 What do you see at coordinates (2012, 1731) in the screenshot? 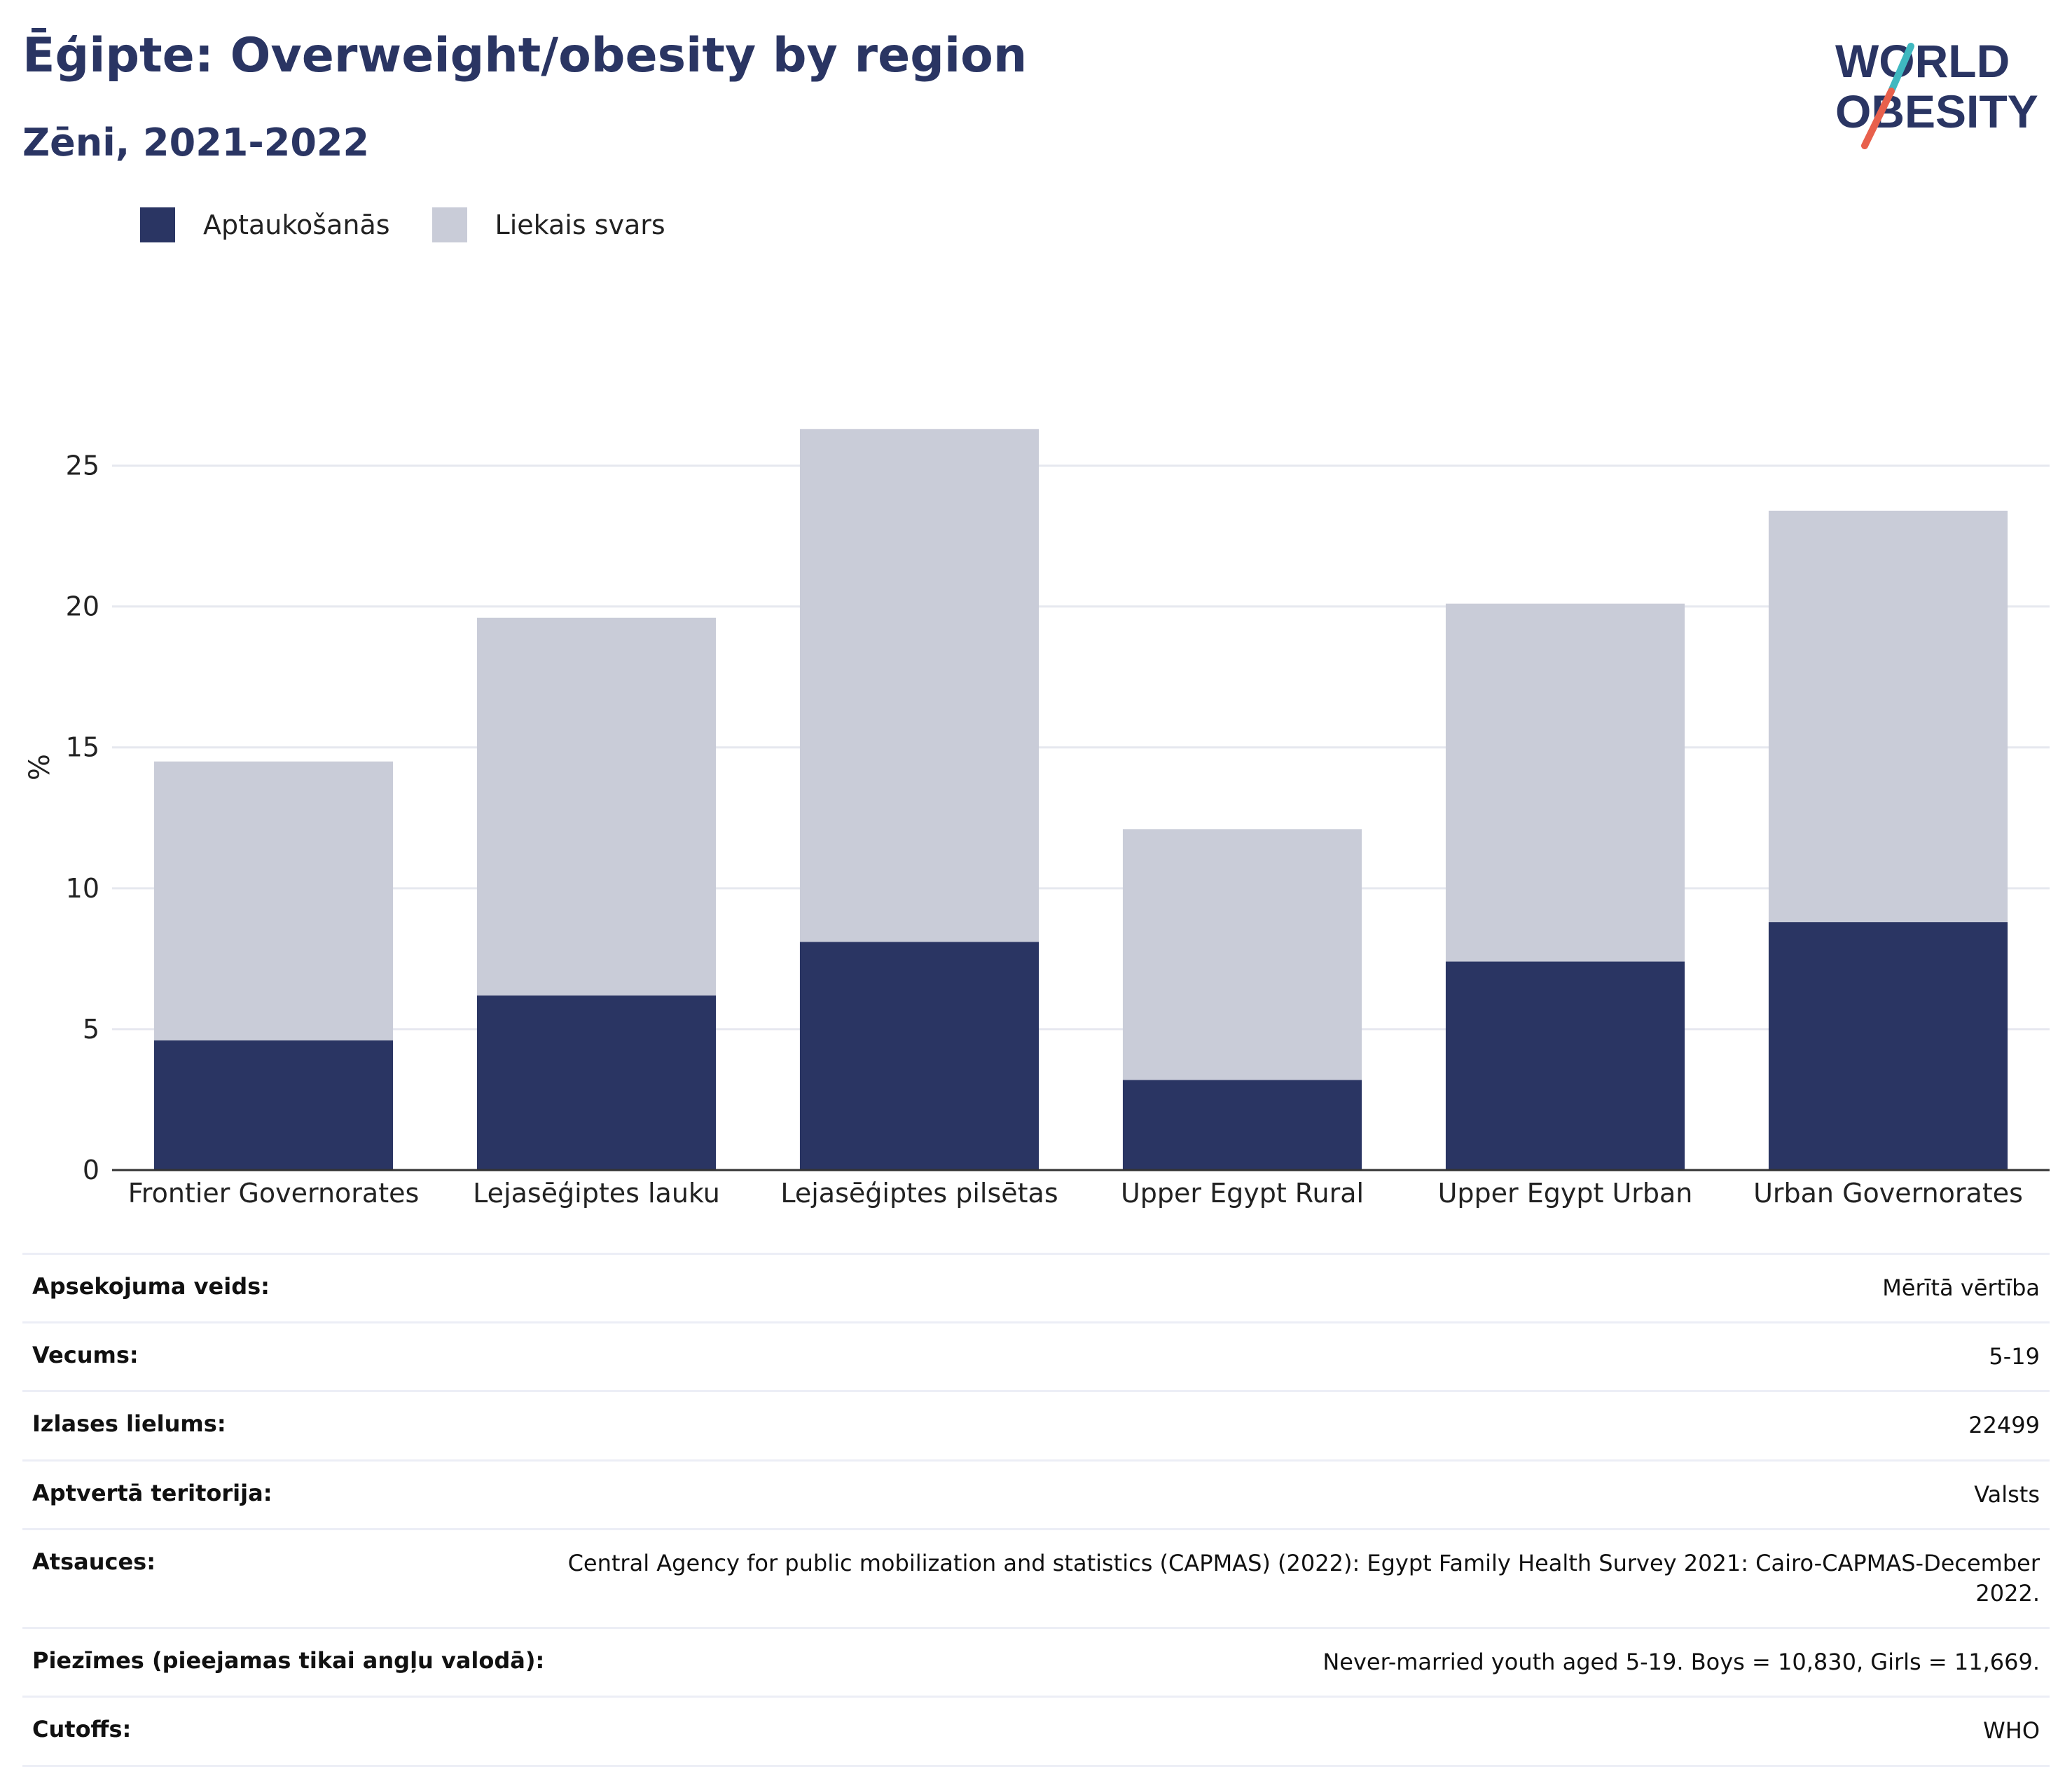
I see `meta-value: WHO` at bounding box center [2012, 1731].